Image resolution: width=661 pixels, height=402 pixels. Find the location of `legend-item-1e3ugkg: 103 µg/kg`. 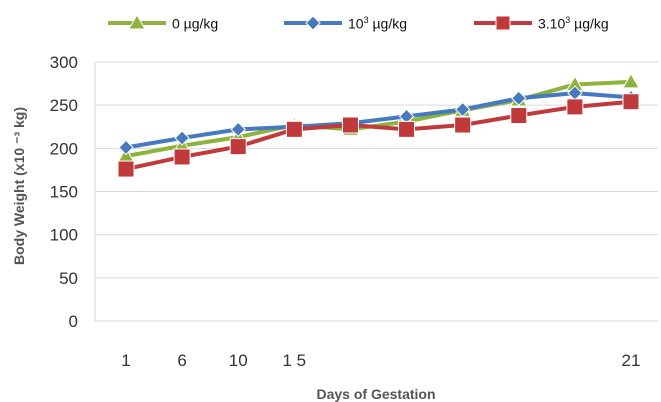

legend-item-1e3ugkg: 103 µg/kg is located at coordinates (345, 23).